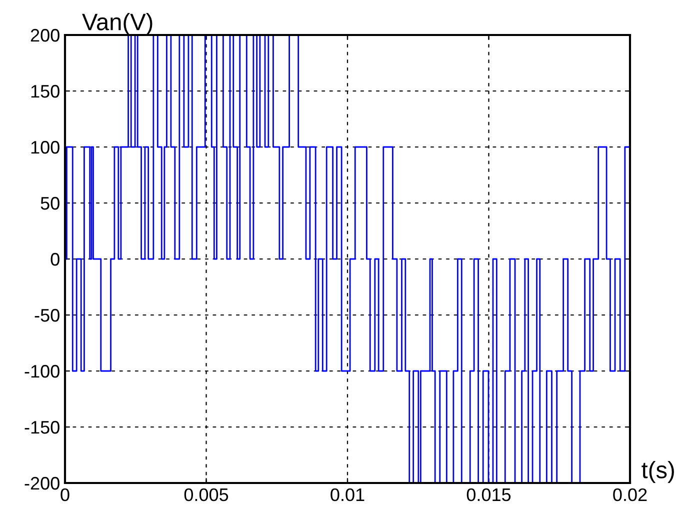 This screenshot has width=692, height=509. Describe the element at coordinates (55, 259) in the screenshot. I see `y-tick-label: 0` at that location.